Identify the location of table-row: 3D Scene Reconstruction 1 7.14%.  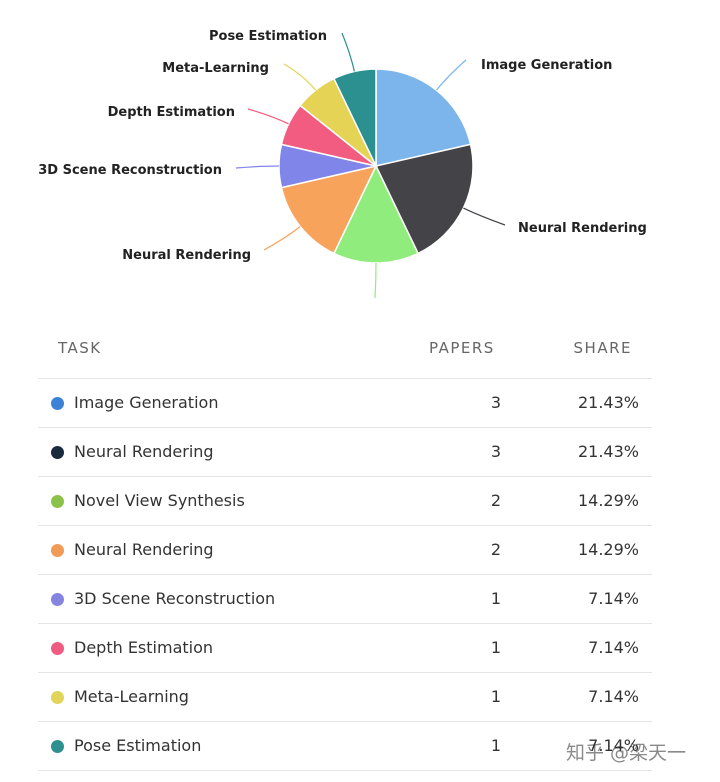
(345, 599).